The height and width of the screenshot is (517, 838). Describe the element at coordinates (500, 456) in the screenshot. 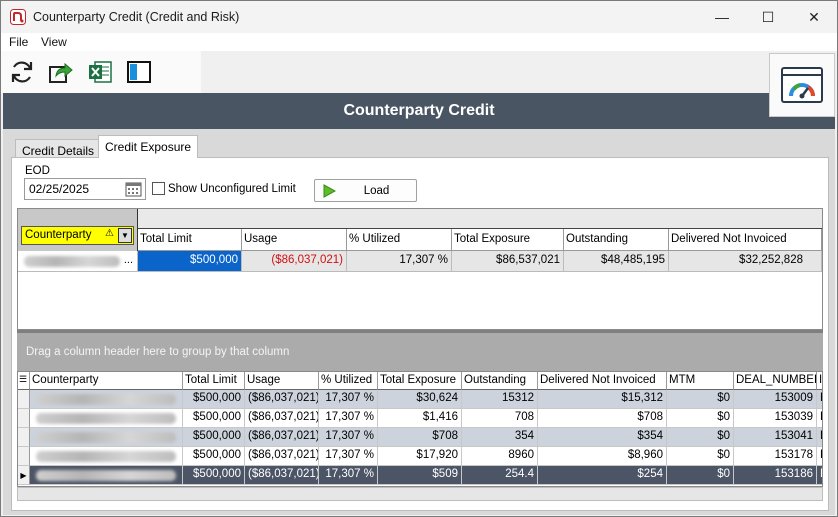

I see `cell-outstanding: 8960` at that location.